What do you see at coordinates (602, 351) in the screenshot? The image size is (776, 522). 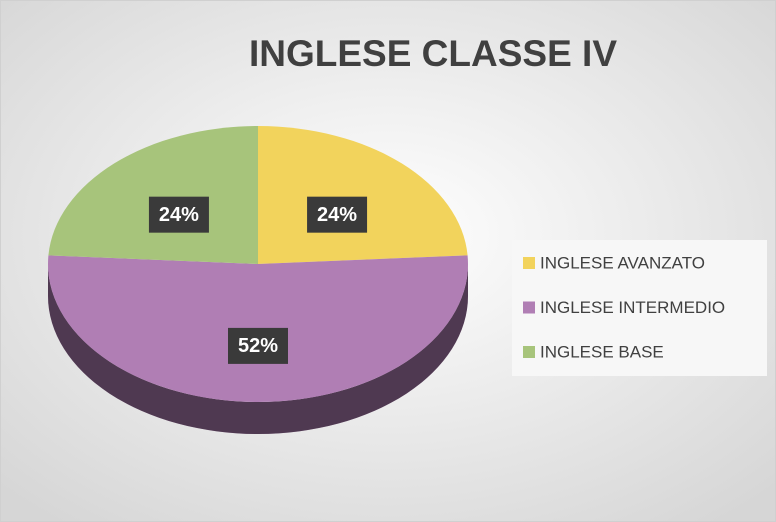 I see `legend-label: INGLESE BASE` at bounding box center [602, 351].